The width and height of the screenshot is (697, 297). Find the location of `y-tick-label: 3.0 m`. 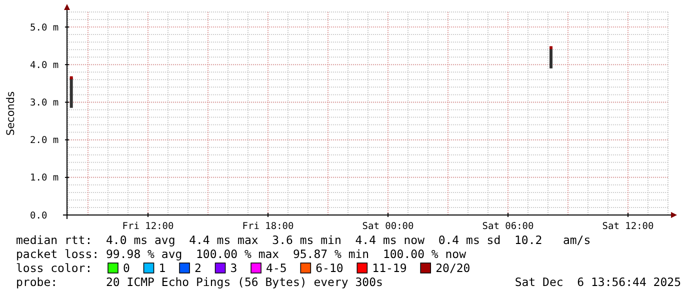

y-tick-label: 3.0 m is located at coordinates (44, 103).